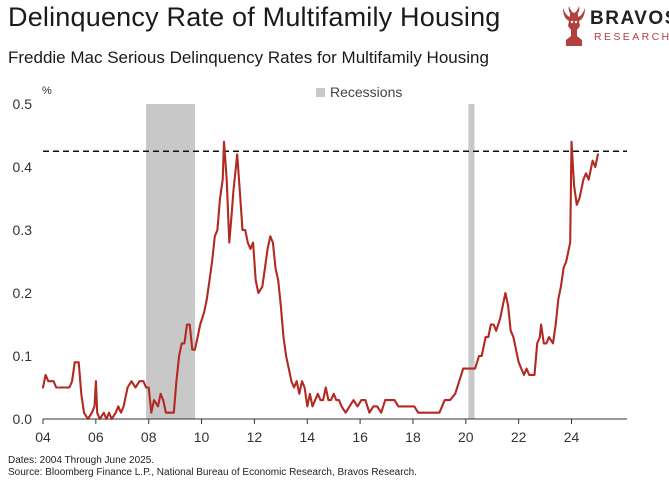 This screenshot has width=669, height=484. I want to click on y-tick-label: 0.3, so click(23, 230).